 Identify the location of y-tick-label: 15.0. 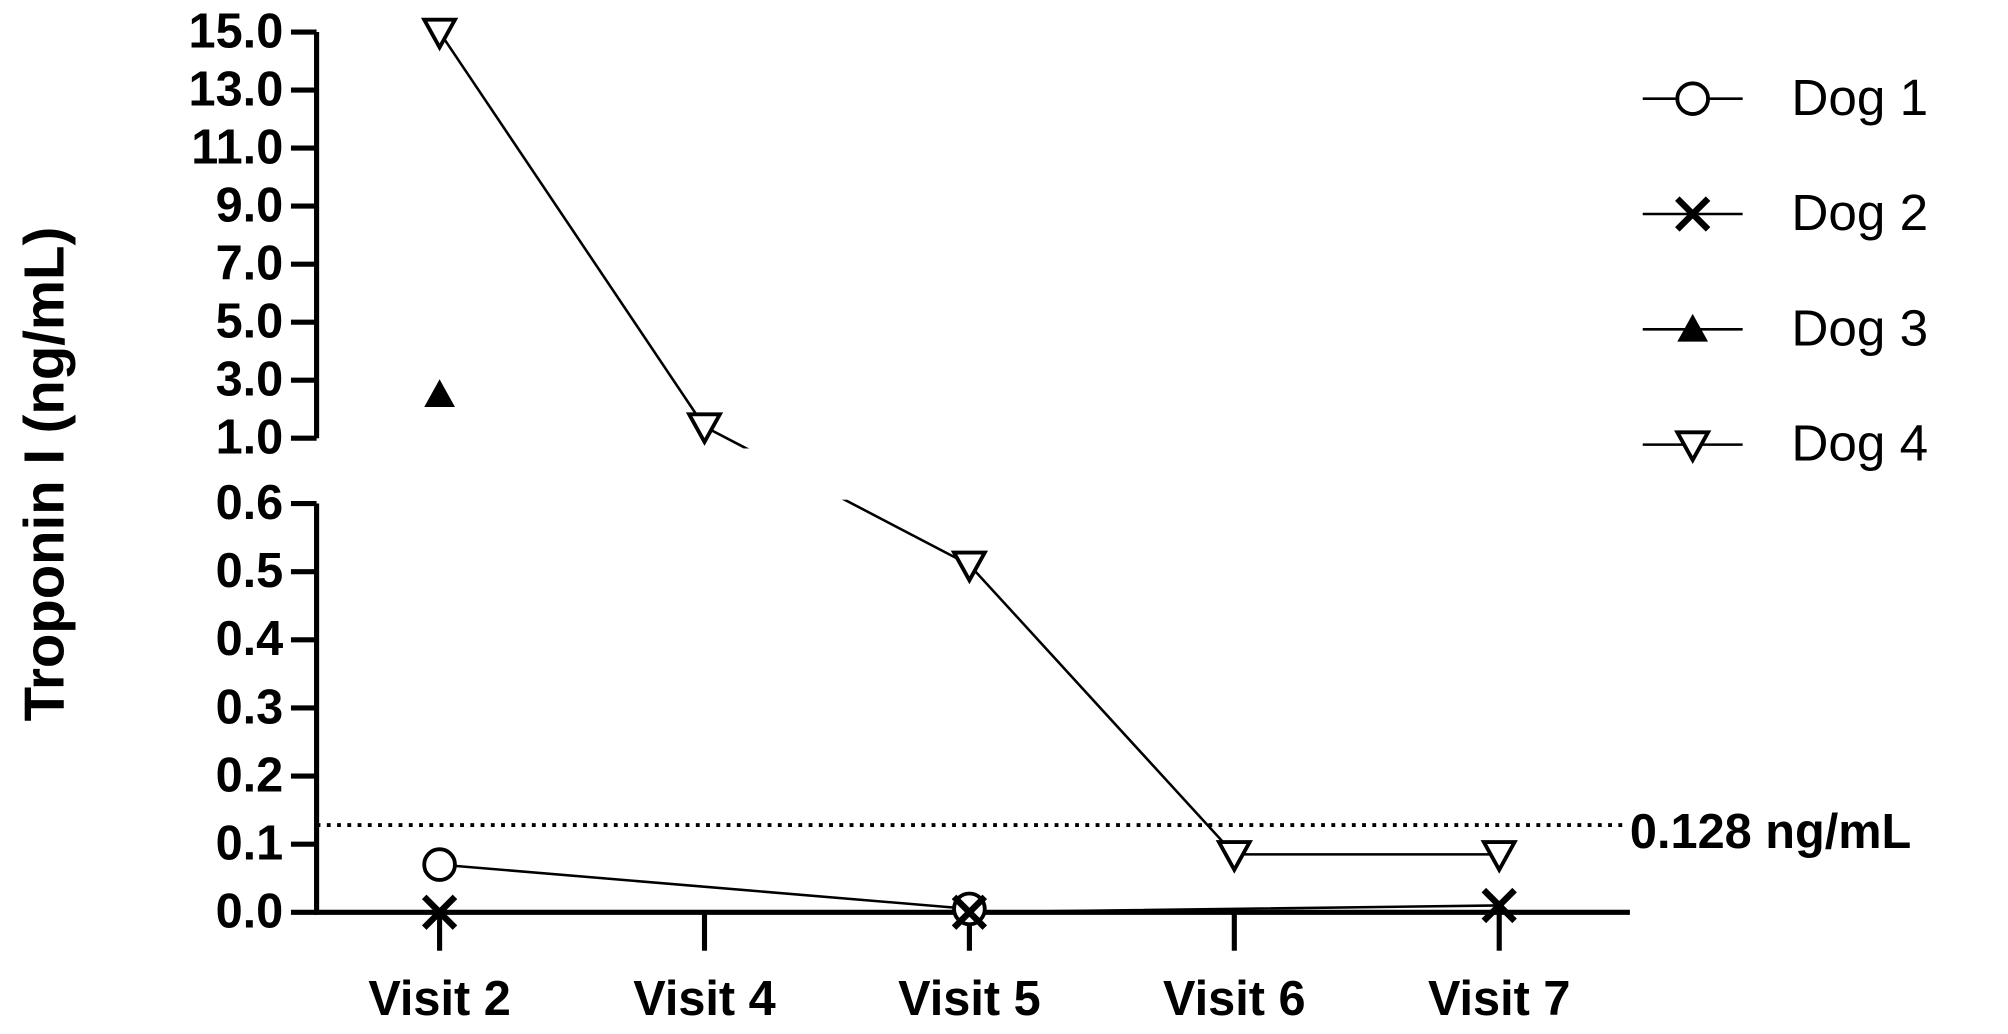
(236, 31).